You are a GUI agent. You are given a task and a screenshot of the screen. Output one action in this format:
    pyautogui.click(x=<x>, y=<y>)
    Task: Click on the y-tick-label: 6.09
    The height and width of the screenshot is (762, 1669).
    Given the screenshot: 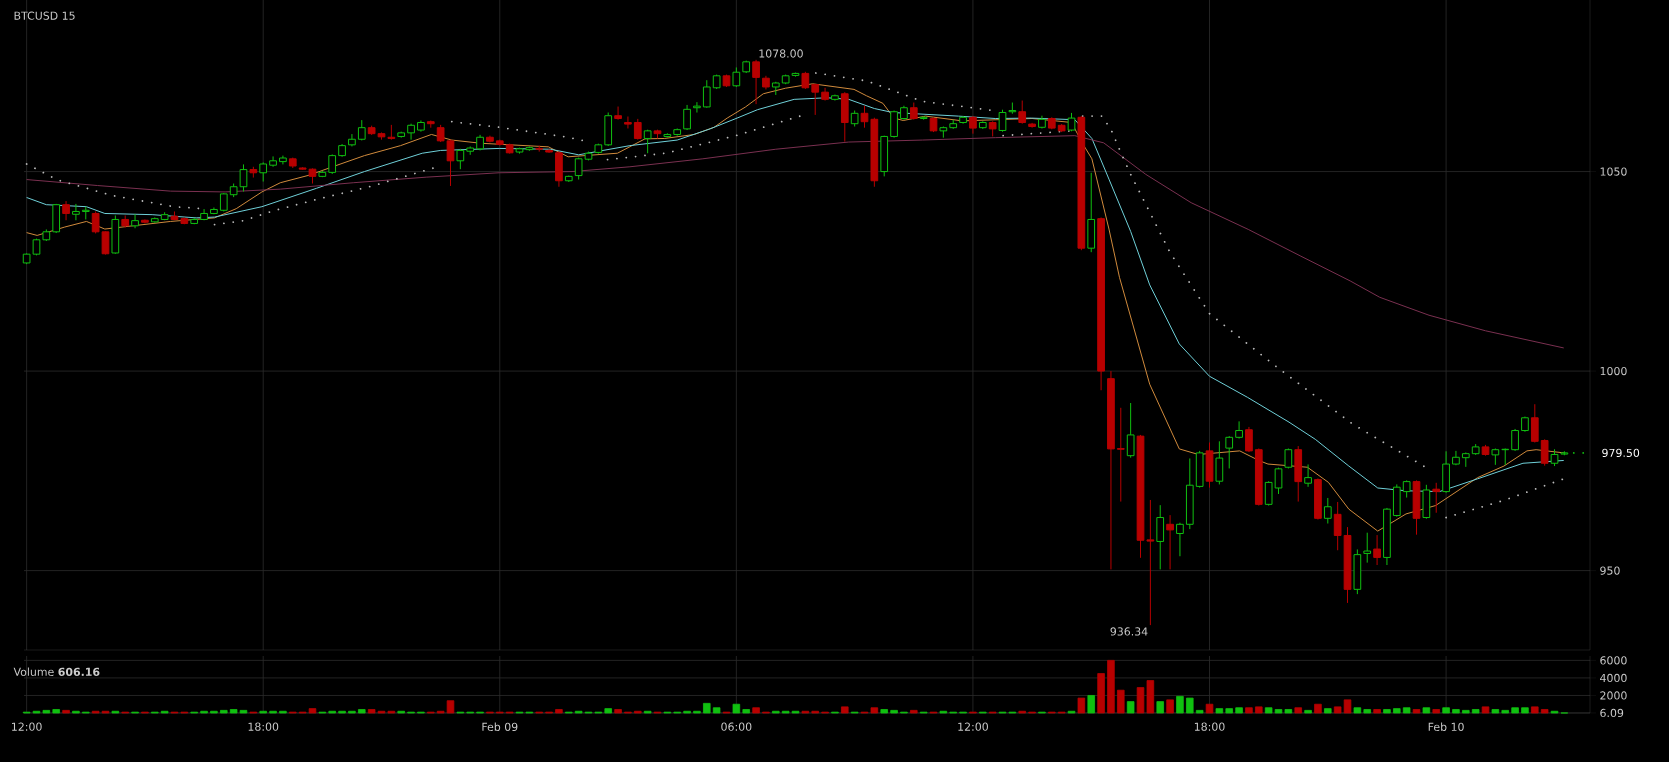 What is the action you would take?
    pyautogui.click(x=1612, y=713)
    